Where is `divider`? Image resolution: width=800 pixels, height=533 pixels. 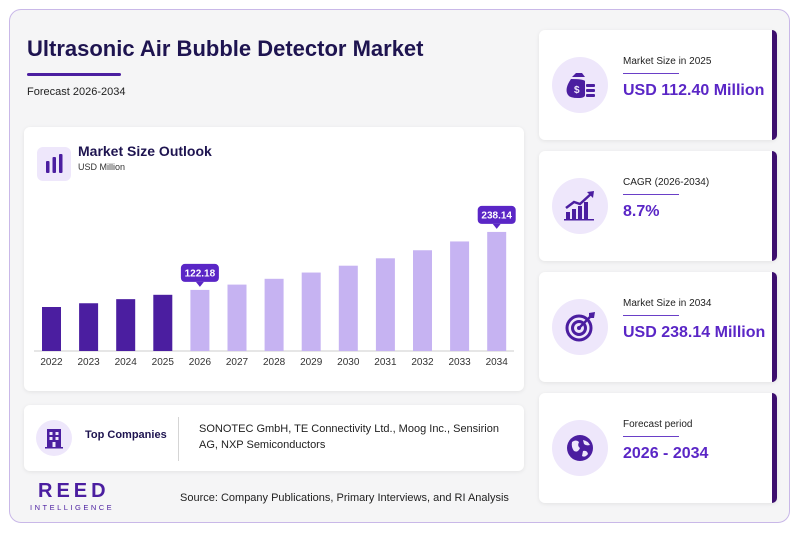
divider is located at coordinates (178, 439).